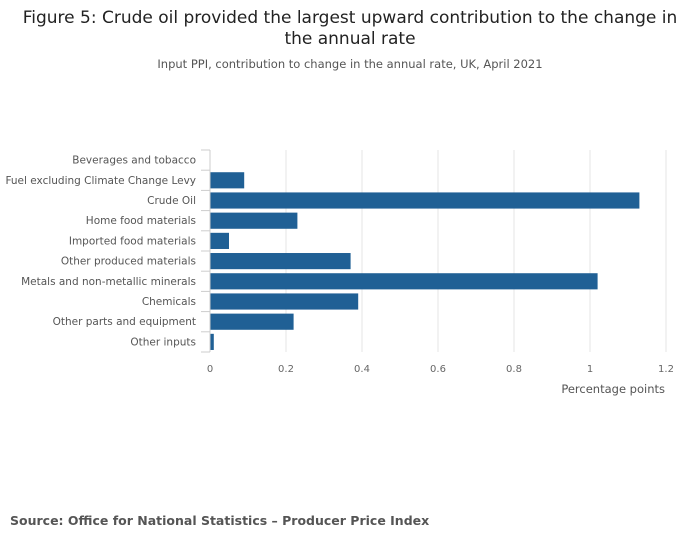 The height and width of the screenshot is (549, 700). Describe the element at coordinates (163, 342) in the screenshot. I see `category-label-9: Other inputs` at that location.